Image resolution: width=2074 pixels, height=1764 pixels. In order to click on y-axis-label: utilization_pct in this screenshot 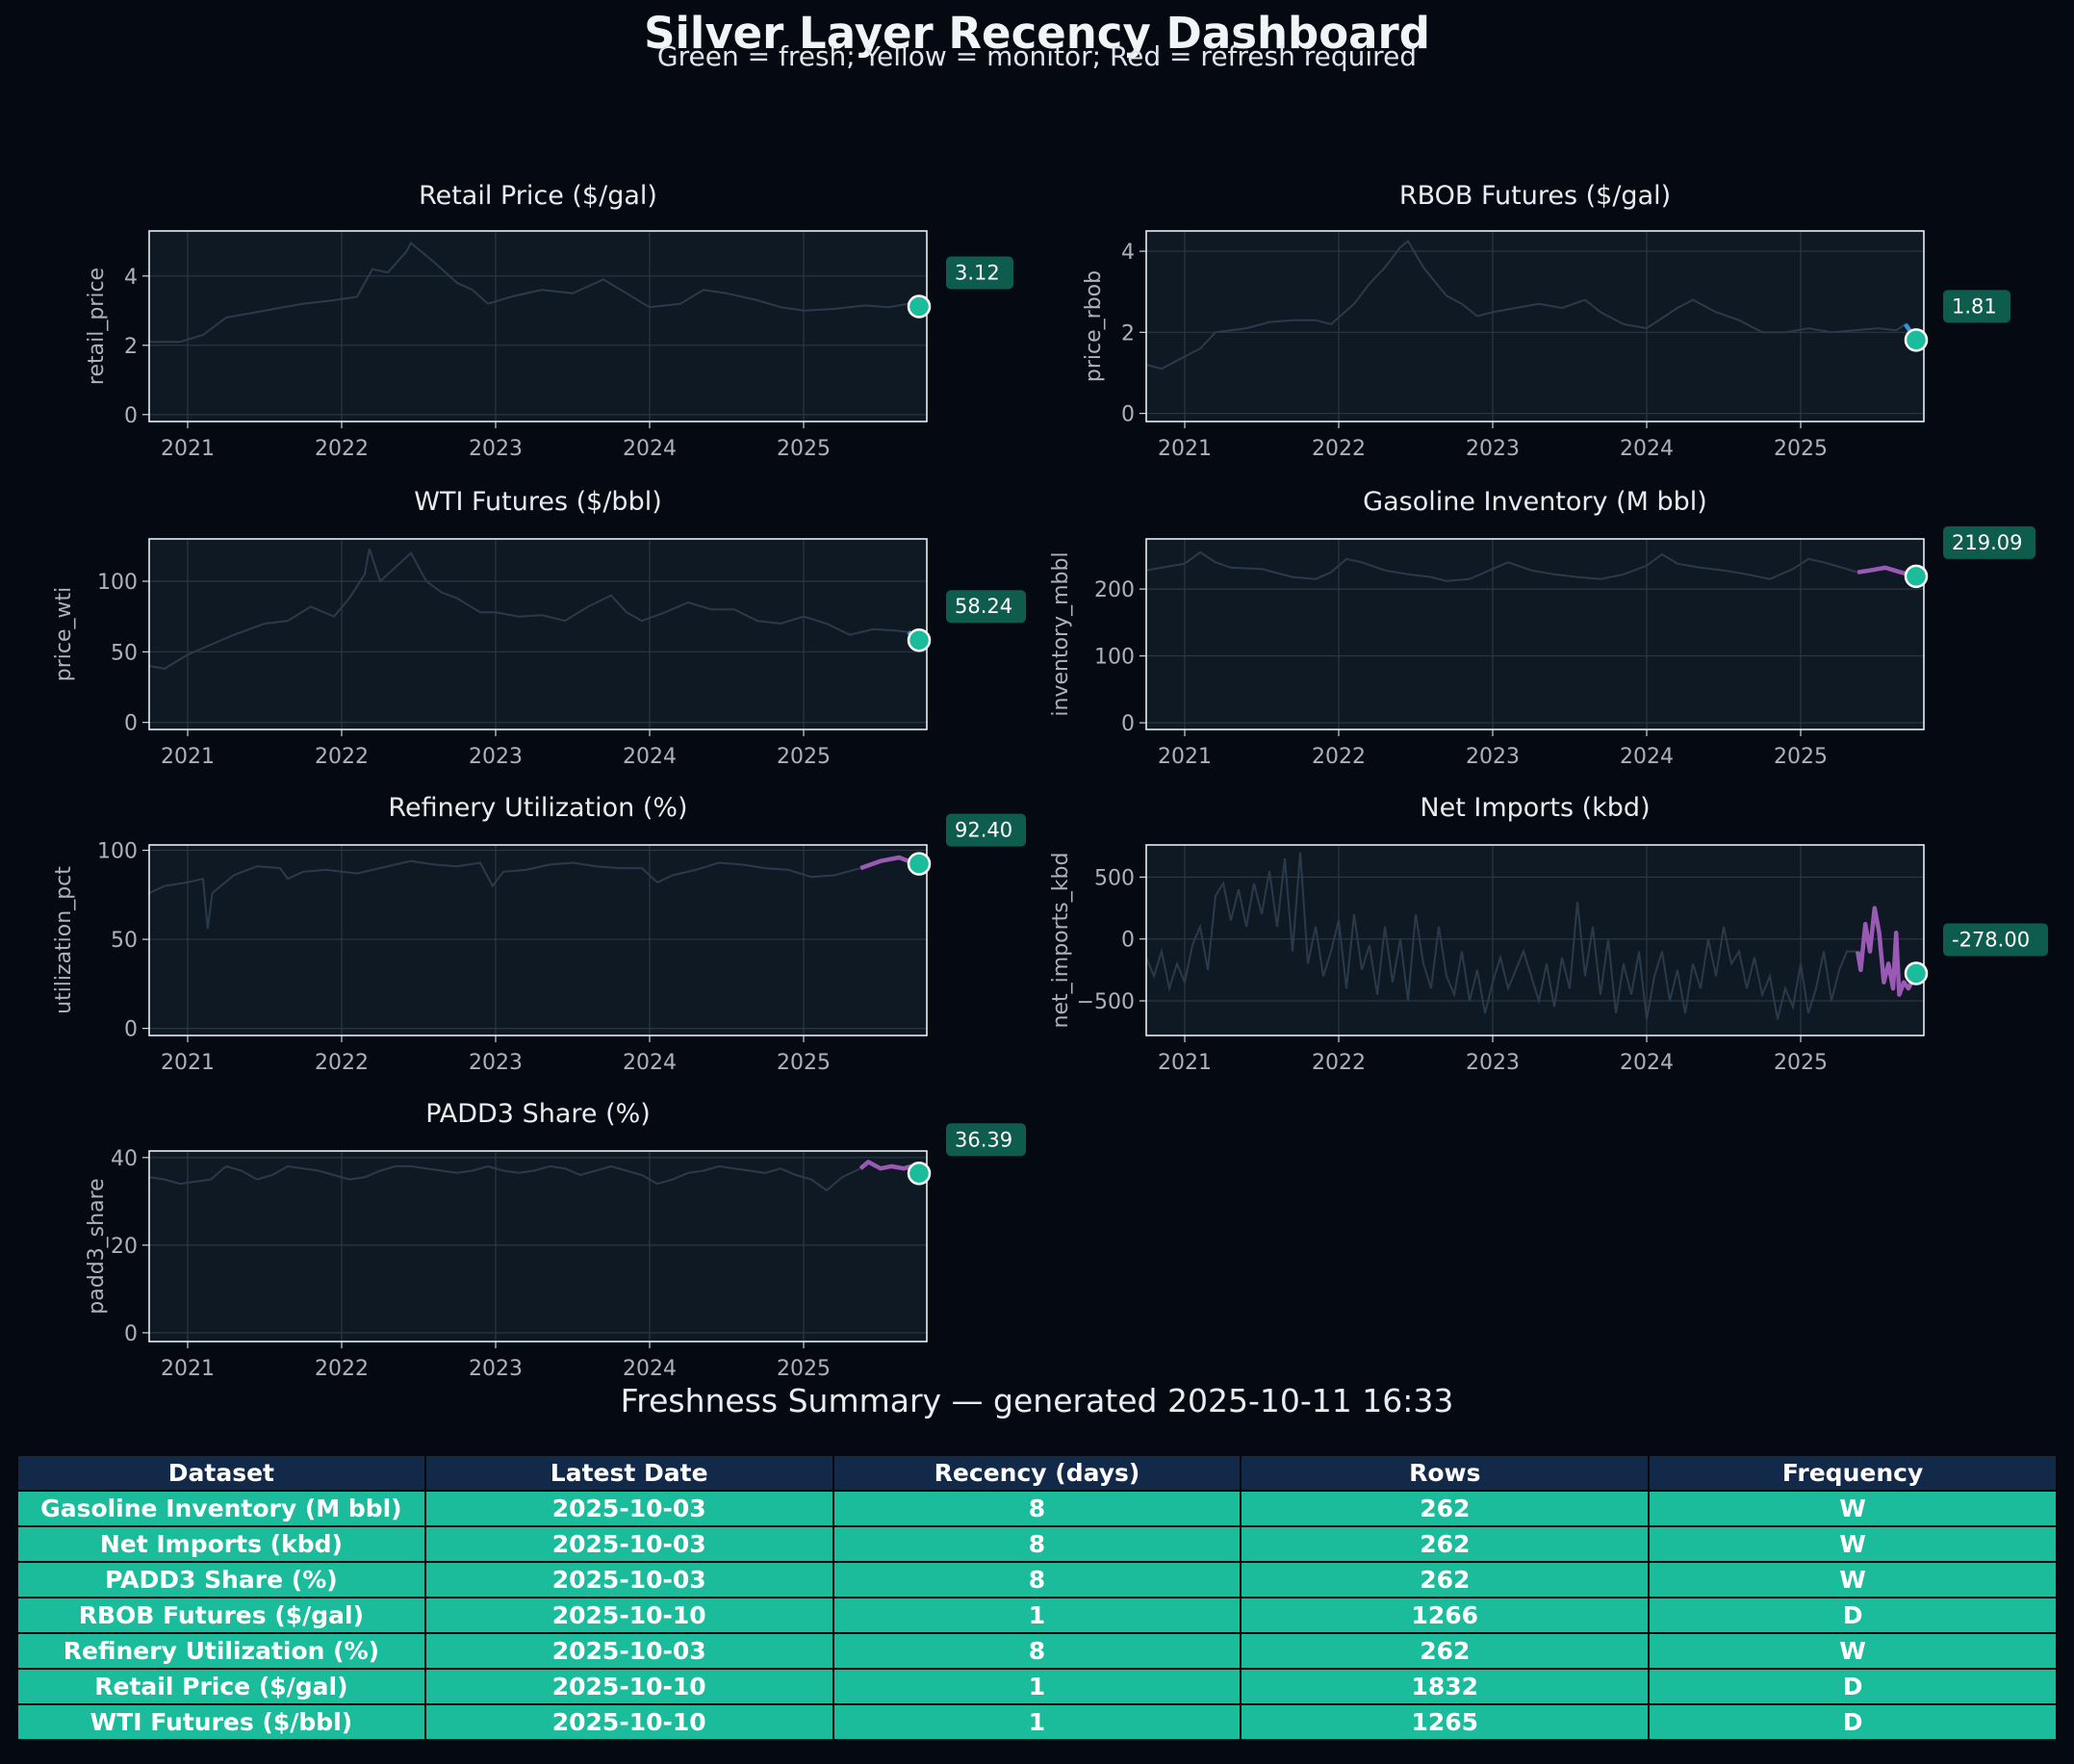, I will do `click(64, 940)`.